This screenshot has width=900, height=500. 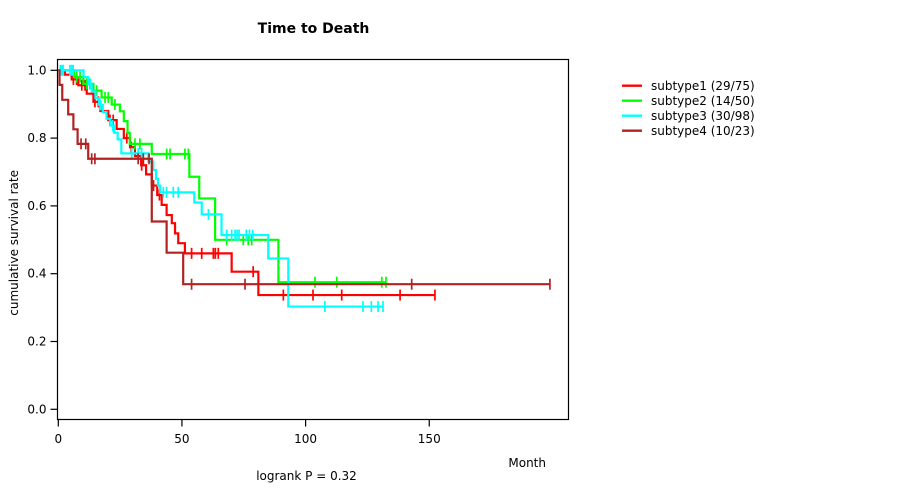 I want to click on legend-item-subtype4: subtype4 (10/23), so click(x=688, y=131).